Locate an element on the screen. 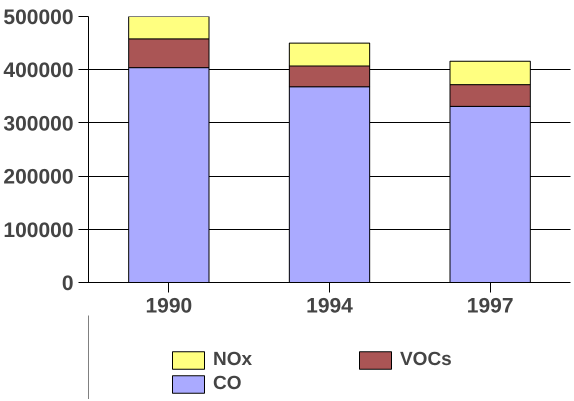 This screenshot has width=574, height=401. y-tick-label: 500000 is located at coordinates (38, 17).